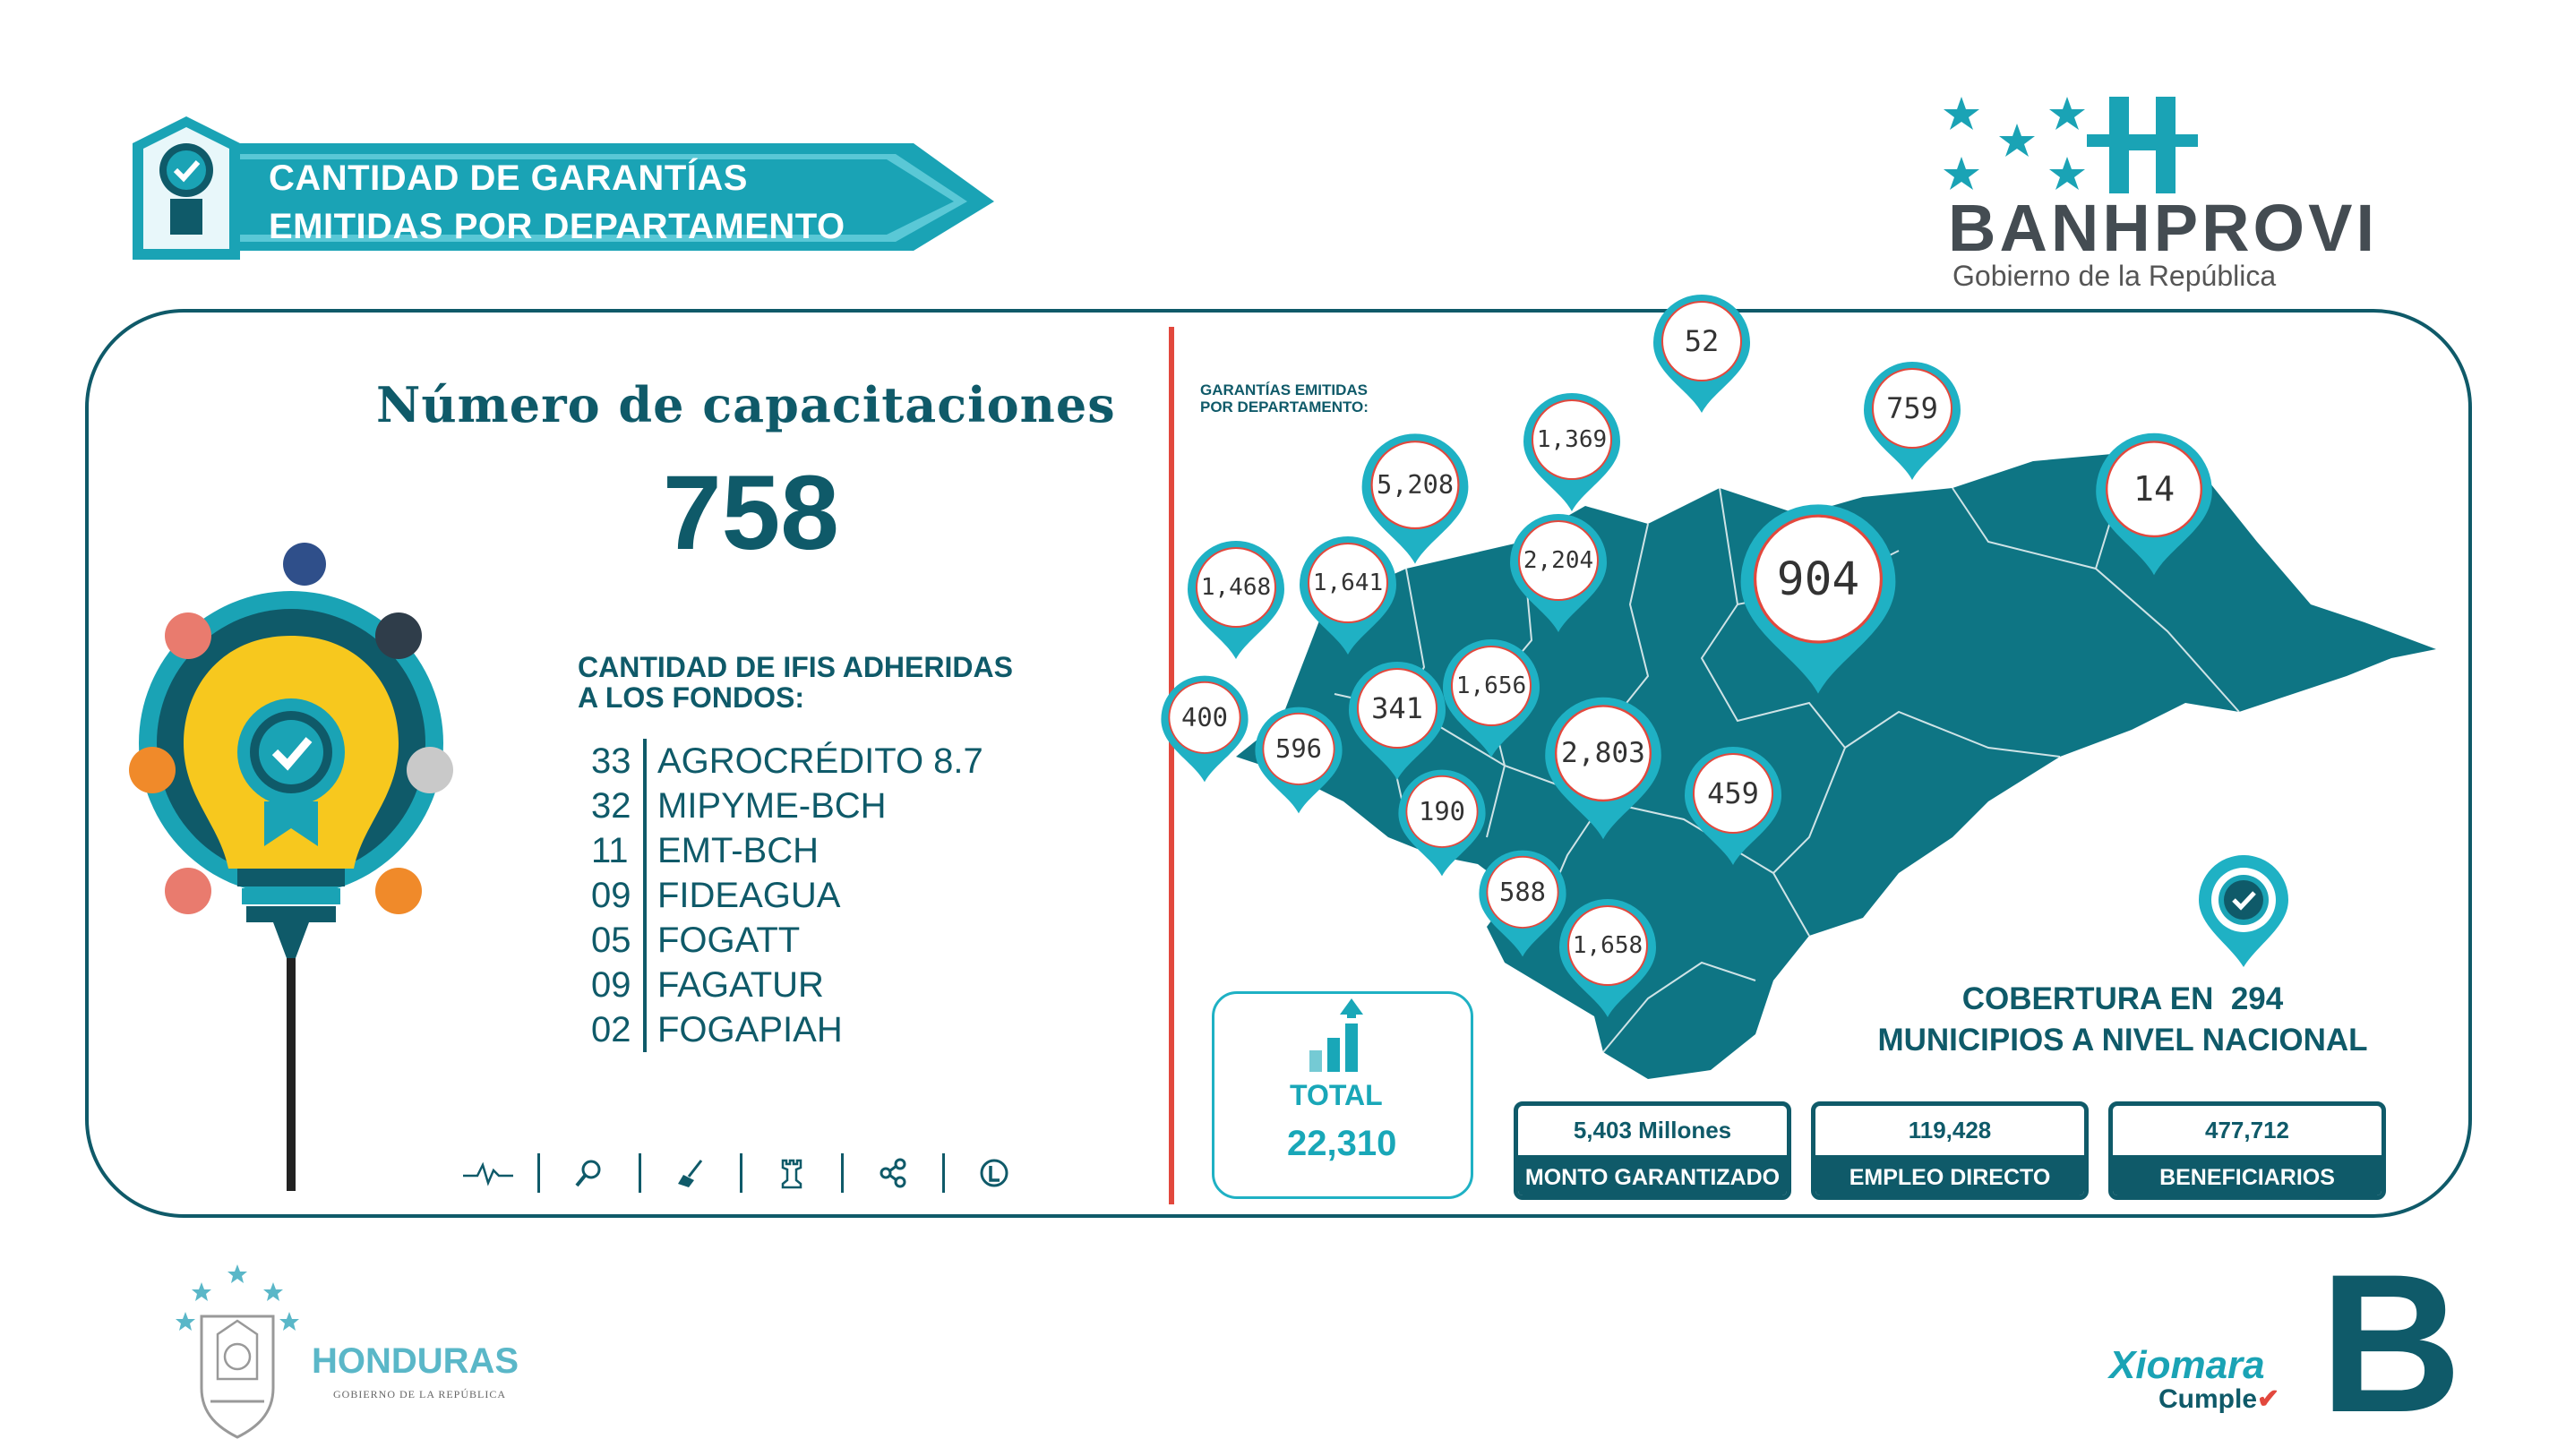 The width and height of the screenshot is (2566, 1456). I want to click on stat-beneficiarios: 477,712 BENEFICIARIOS, so click(2247, 1150).